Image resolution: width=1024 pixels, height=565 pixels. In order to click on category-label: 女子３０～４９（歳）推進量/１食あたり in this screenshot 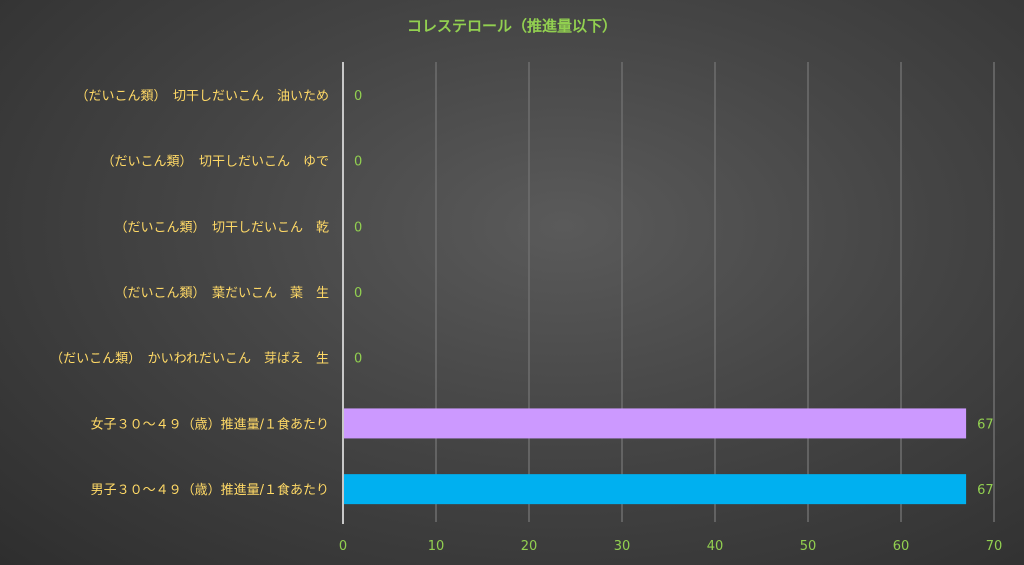, I will do `click(210, 424)`.